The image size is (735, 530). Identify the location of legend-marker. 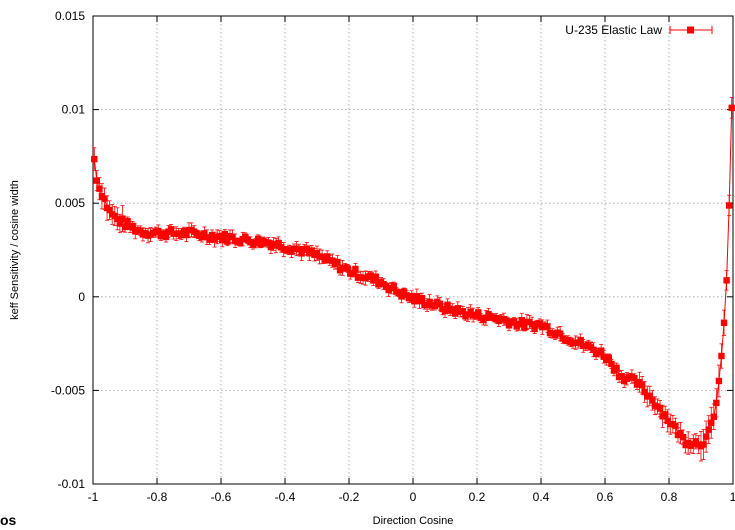
(690, 30).